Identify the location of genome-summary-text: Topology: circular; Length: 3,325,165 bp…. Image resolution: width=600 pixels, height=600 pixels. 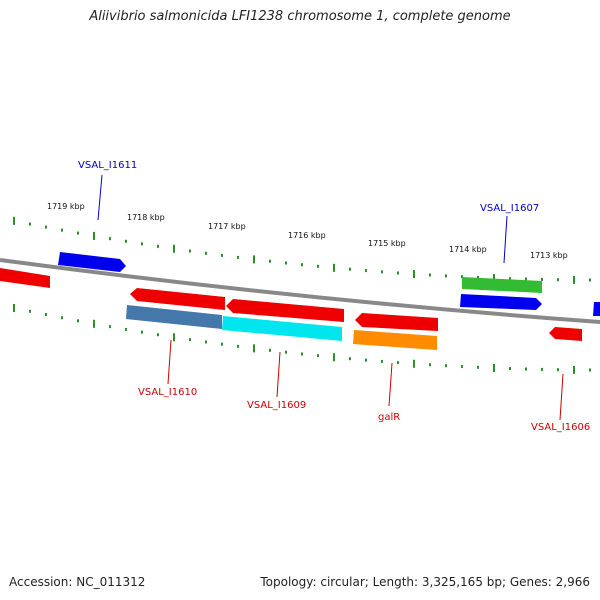
(425, 582).